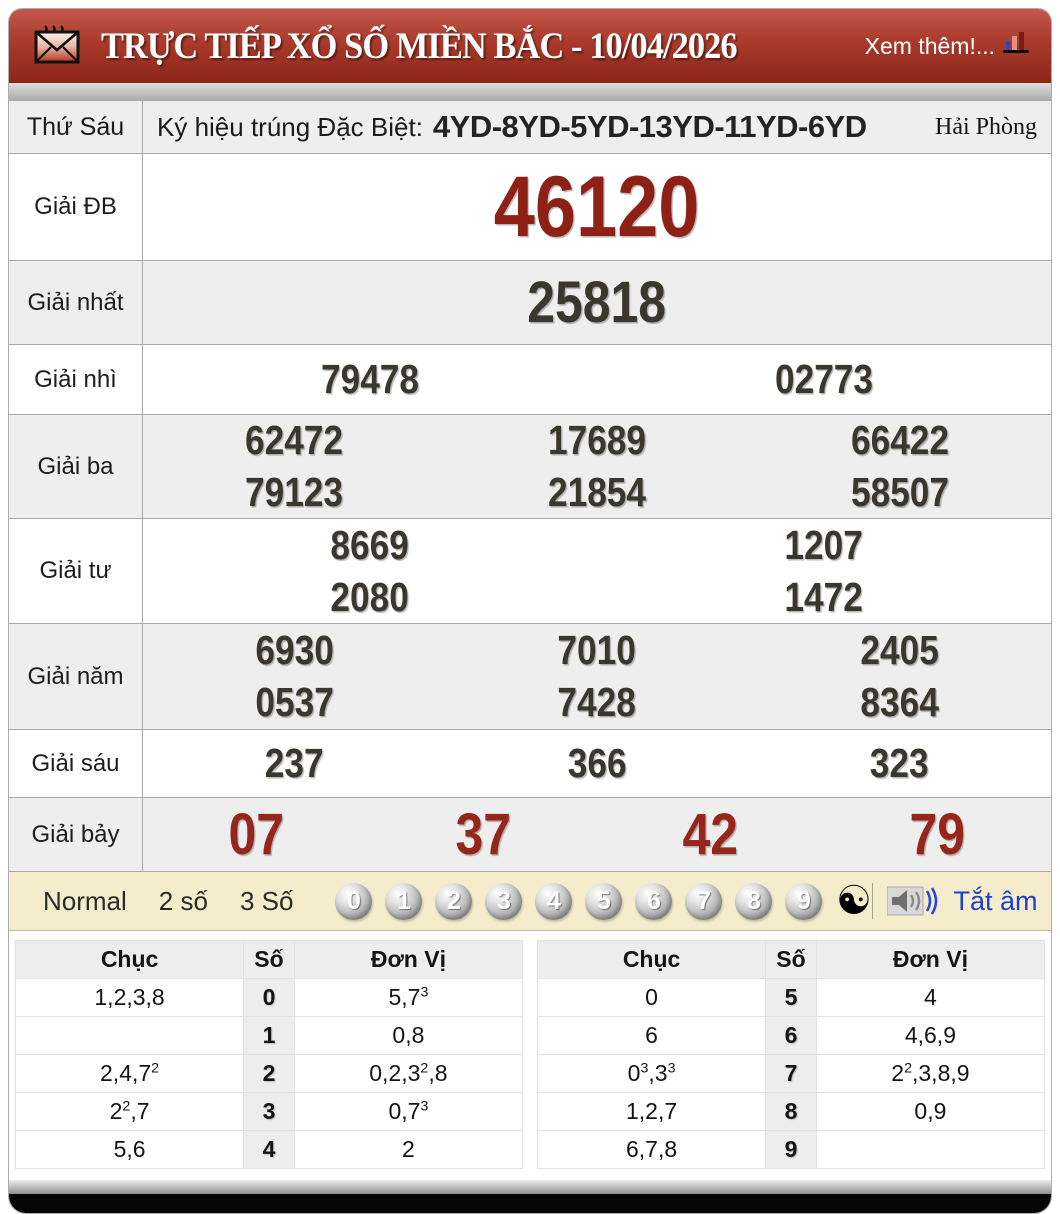  Describe the element at coordinates (651, 1111) in the screenshot. I see `cell-chuc: 1,2,7` at that location.